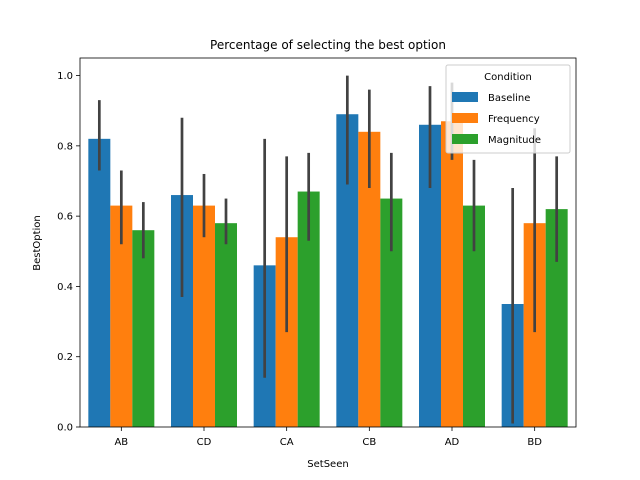 This screenshot has height=480, width=640. Describe the element at coordinates (65, 76) in the screenshot. I see `y-tick-label: 1.0` at that location.